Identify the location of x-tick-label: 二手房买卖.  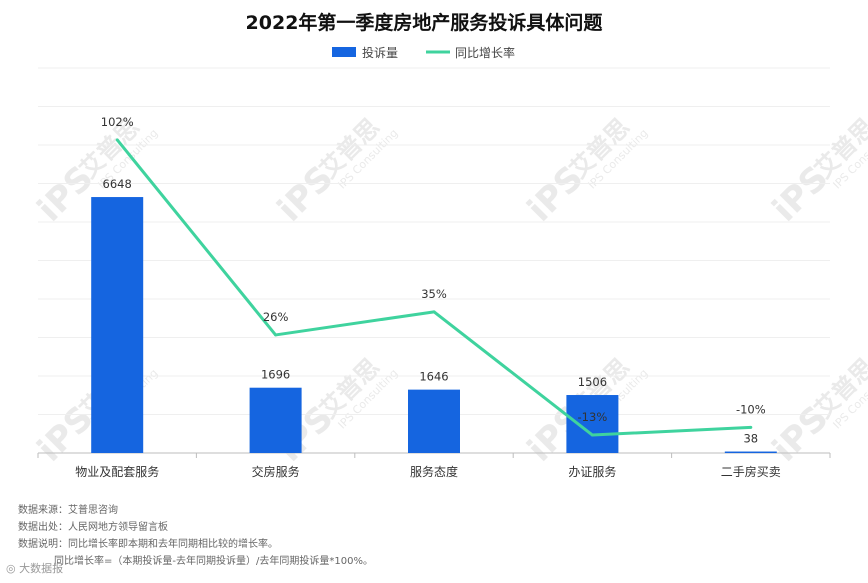
(751, 471).